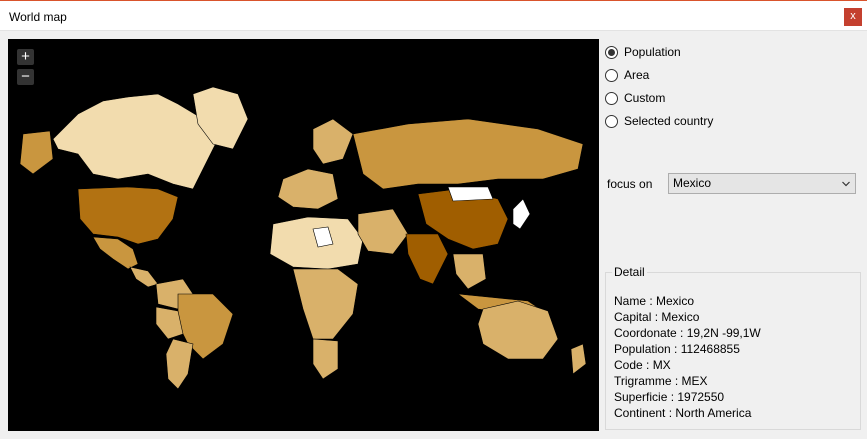 The height and width of the screenshot is (439, 867). I want to click on country-central-africa, so click(325, 304).